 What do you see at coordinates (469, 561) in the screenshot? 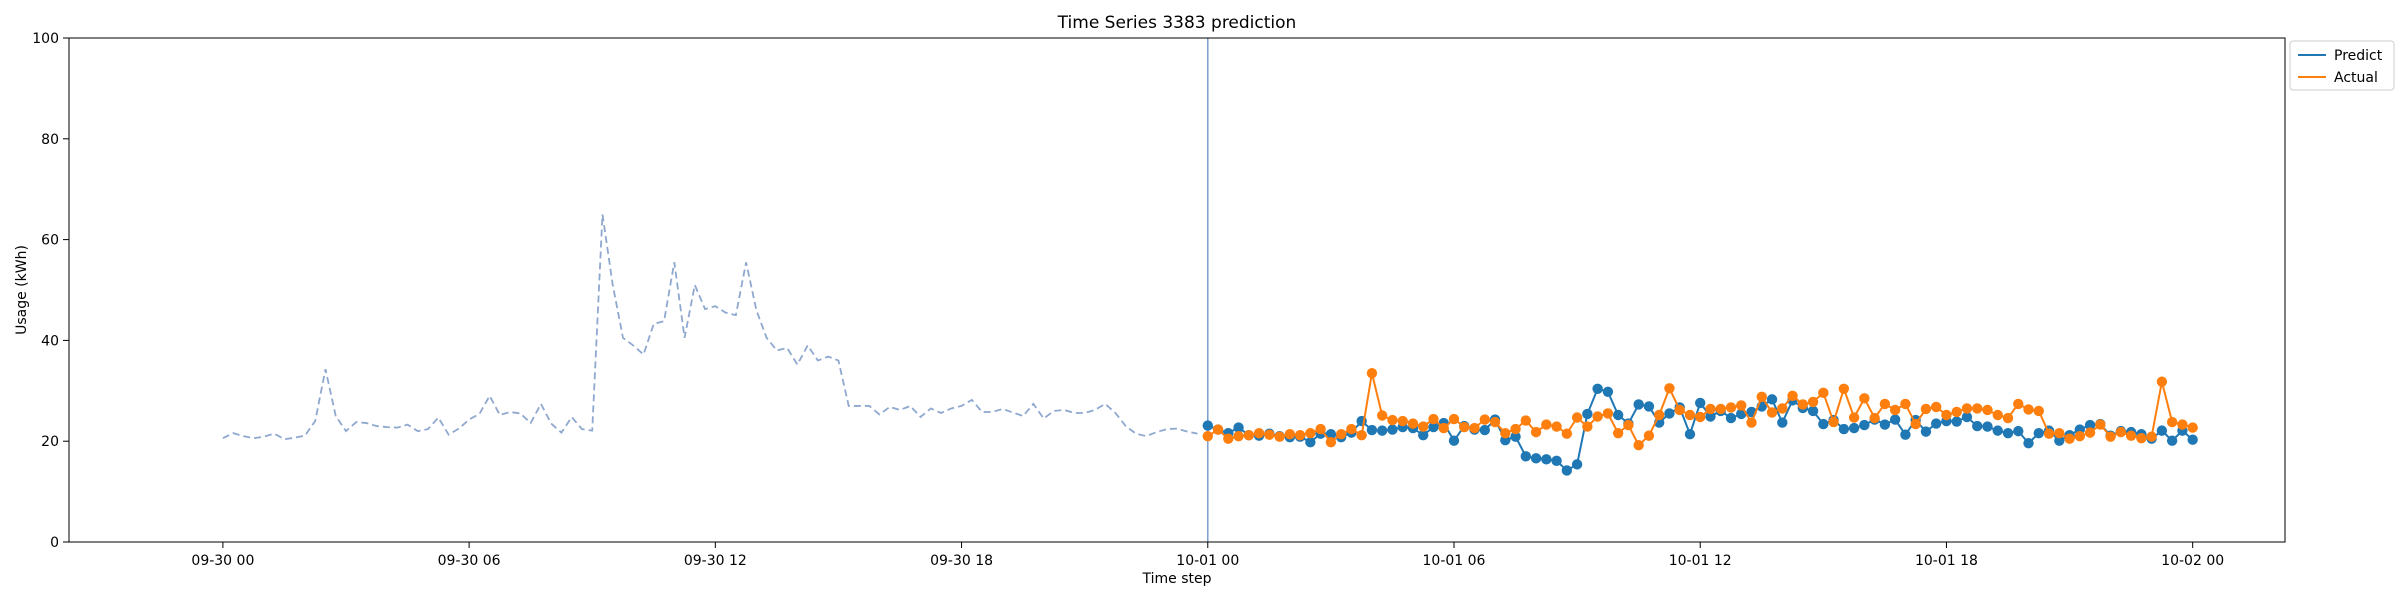
I see `x-tick-label: 09-30 06` at bounding box center [469, 561].